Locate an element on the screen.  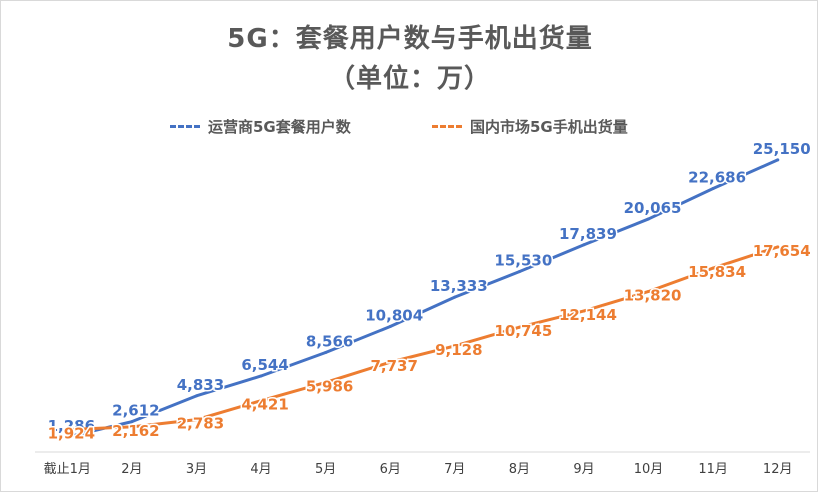
legend-label-subscribers: 运营商5G套餐用户数 is located at coordinates (279, 127).